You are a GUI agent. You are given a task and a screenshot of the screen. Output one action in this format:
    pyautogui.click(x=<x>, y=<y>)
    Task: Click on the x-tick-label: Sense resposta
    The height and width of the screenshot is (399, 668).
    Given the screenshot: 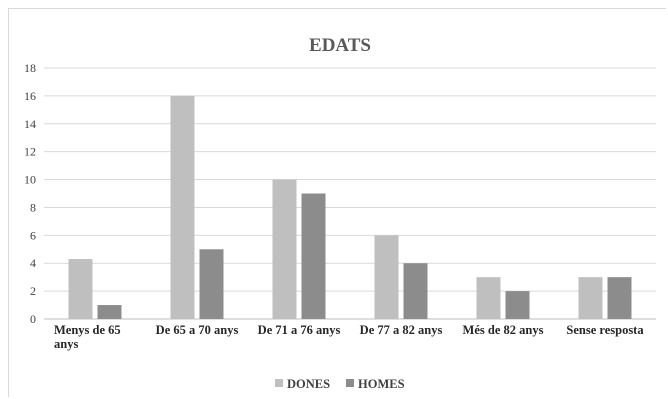 What is the action you would take?
    pyautogui.click(x=605, y=330)
    